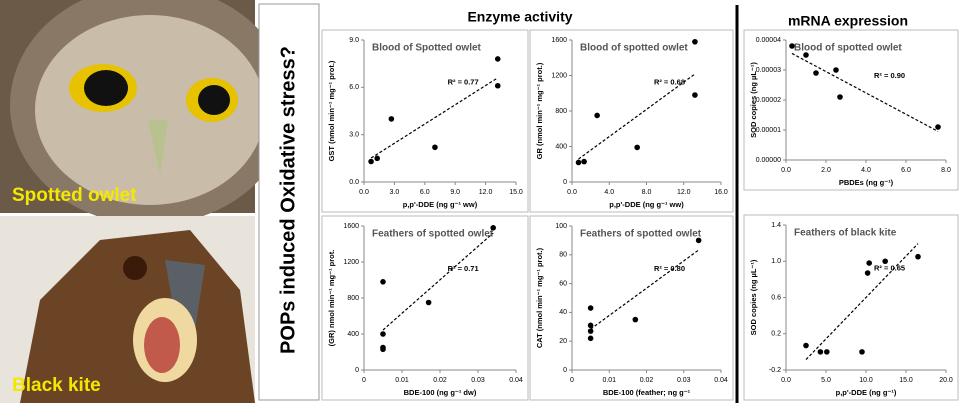  Describe the element at coordinates (776, 225) in the screenshot. I see `y-tick-label: 1.4` at that location.